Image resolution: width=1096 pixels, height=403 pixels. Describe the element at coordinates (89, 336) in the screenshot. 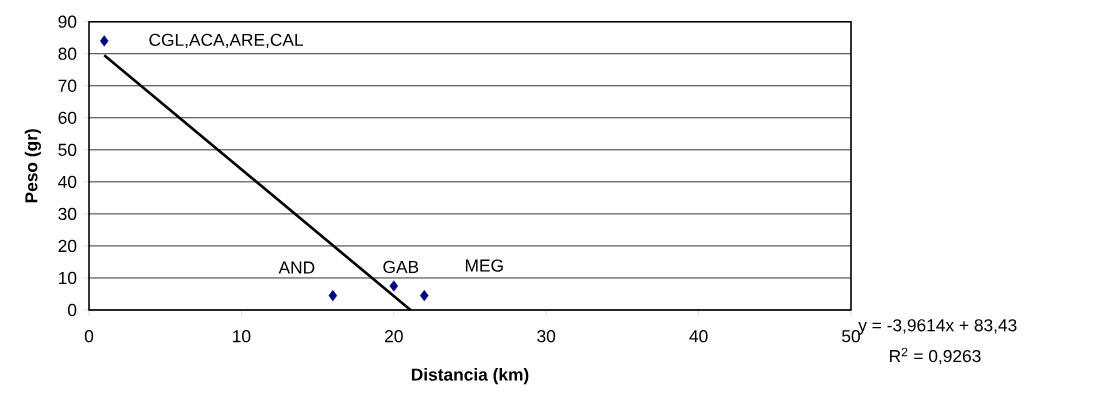

I see `x-tick-label: 0` at that location.